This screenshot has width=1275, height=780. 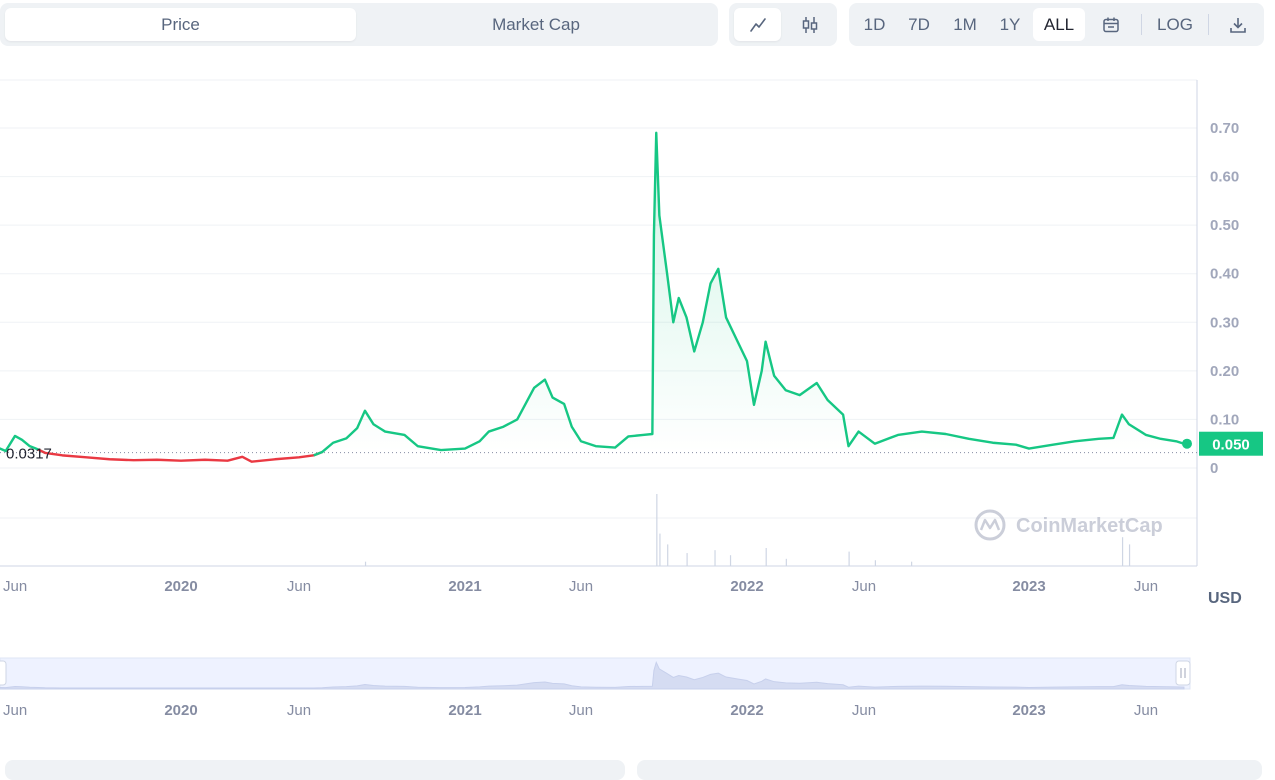 I want to click on y-axis: 0.70 0.60 0.50 0.40 0.30 0.20 0.10 0 USD, so click(x=1225, y=363).